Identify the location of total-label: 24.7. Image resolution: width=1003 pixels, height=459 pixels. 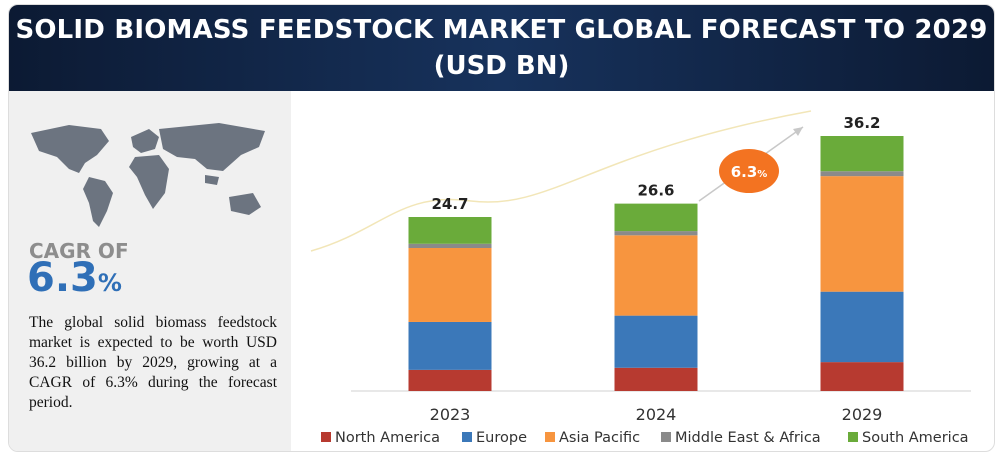
(449, 204).